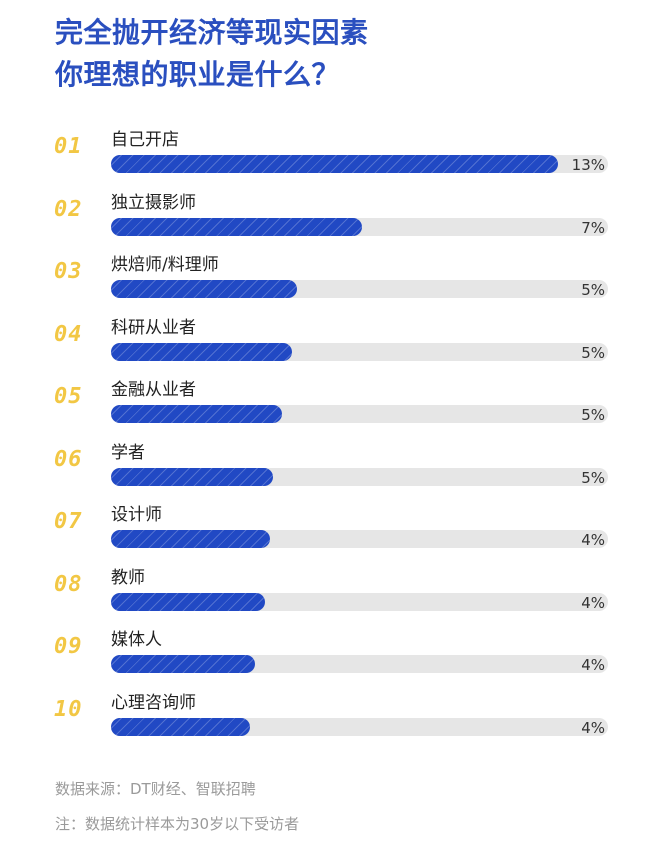  Describe the element at coordinates (330, 401) in the screenshot. I see `bar-row: 05 金融从业者 5%` at that location.